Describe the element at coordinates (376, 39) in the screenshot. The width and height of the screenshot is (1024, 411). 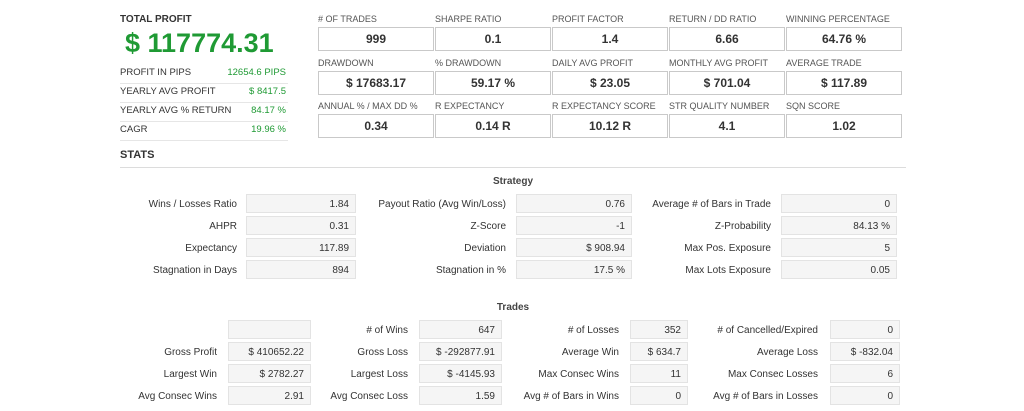
I see `metric-value: 999` at that location.